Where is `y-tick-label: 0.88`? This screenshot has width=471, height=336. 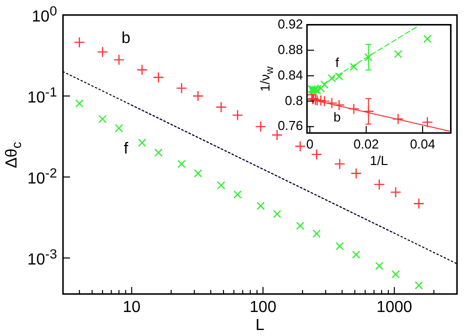 y-tick-label: 0.88 is located at coordinates (290, 49).